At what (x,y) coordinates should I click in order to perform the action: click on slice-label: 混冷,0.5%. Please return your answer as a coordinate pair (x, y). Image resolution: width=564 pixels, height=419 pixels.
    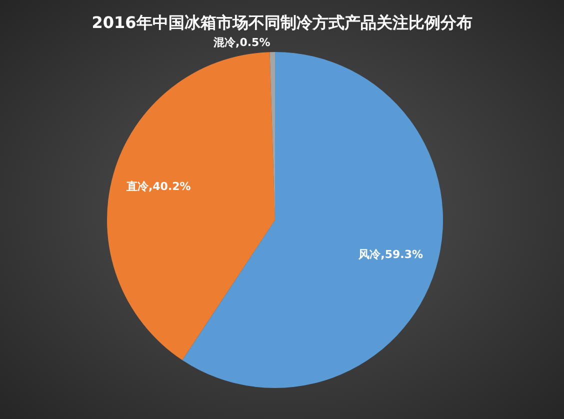
    Looking at the image, I should click on (241, 43).